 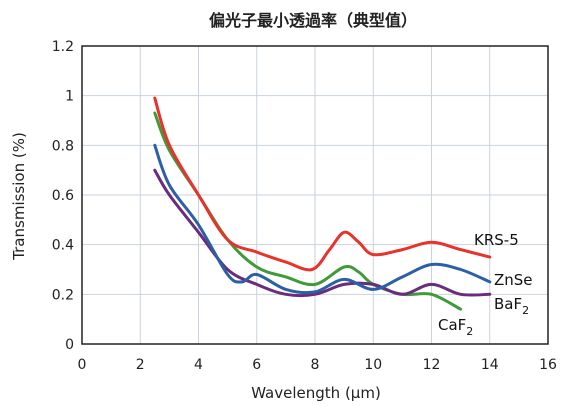 I want to click on x-tick-label: 4, so click(x=198, y=365).